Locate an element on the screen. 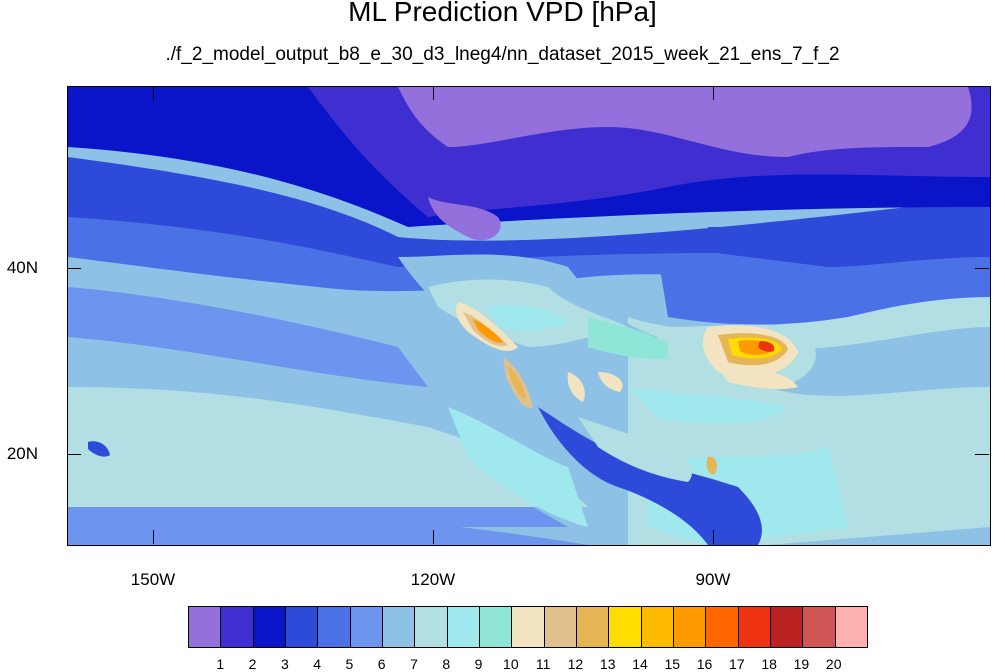  colorbar-label: 15 is located at coordinates (672, 664).